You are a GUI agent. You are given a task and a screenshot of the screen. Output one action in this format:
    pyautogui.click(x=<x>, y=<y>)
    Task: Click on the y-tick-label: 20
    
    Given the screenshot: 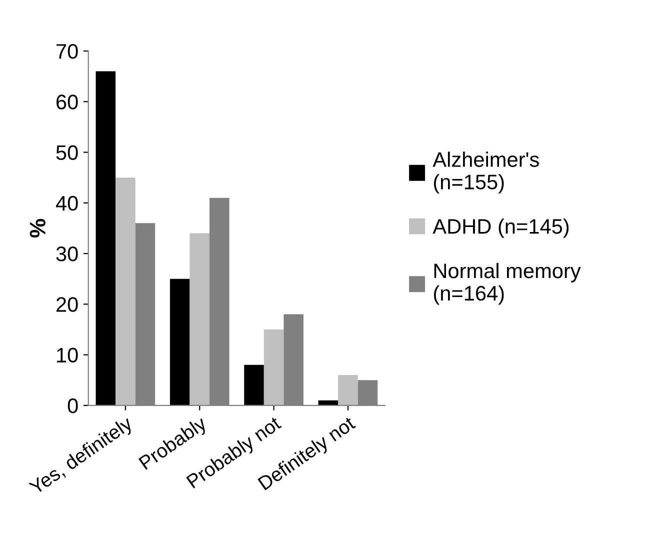 What is the action you would take?
    pyautogui.click(x=67, y=304)
    